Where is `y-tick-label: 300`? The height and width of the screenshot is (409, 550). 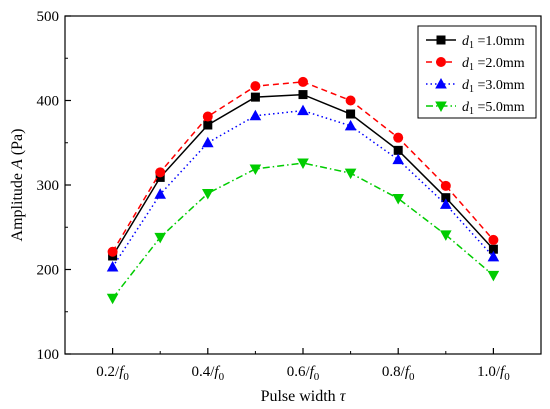 y-tick-label: 300 is located at coordinates (48, 186).